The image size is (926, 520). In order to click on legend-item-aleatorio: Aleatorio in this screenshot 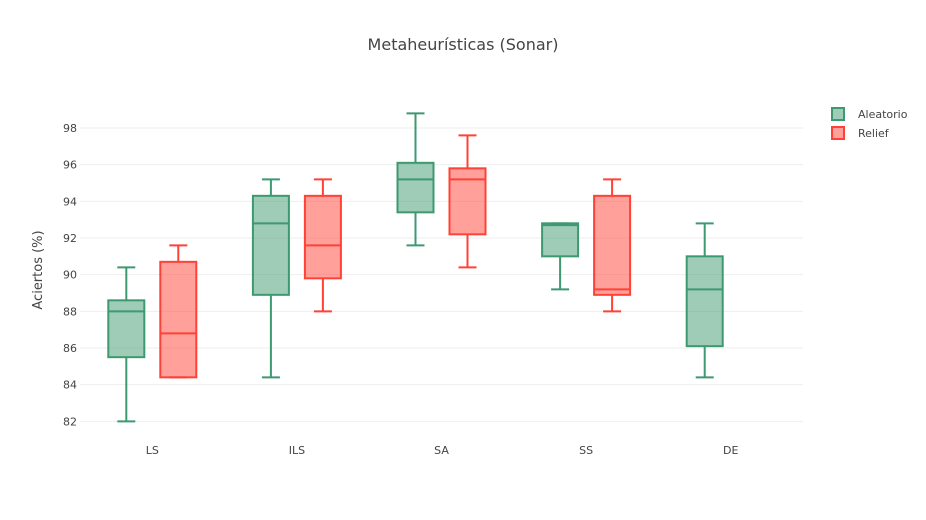, I will do `click(869, 114)`.